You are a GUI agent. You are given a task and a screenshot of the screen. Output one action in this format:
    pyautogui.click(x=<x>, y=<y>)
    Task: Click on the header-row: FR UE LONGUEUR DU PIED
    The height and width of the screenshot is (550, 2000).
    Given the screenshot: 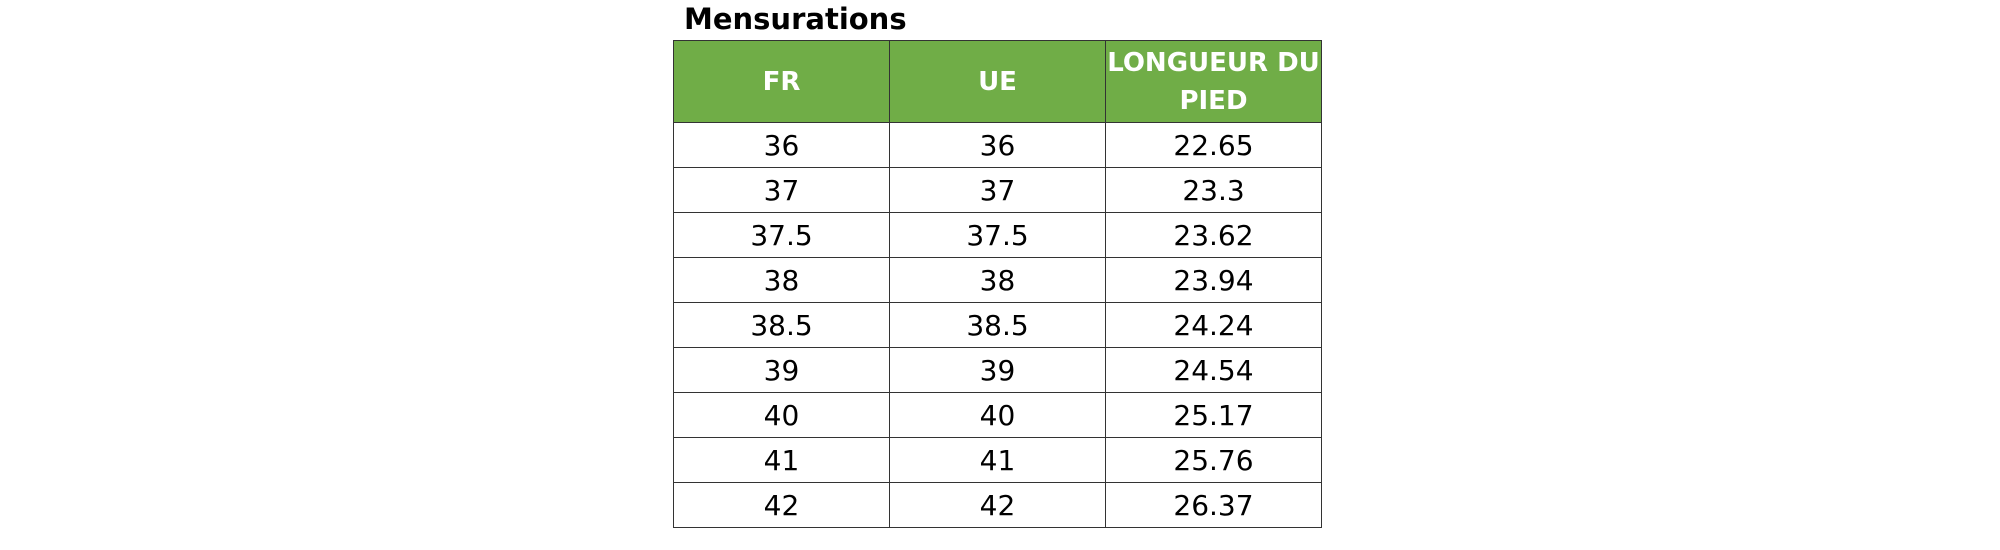 What is the action you would take?
    pyautogui.click(x=997, y=81)
    